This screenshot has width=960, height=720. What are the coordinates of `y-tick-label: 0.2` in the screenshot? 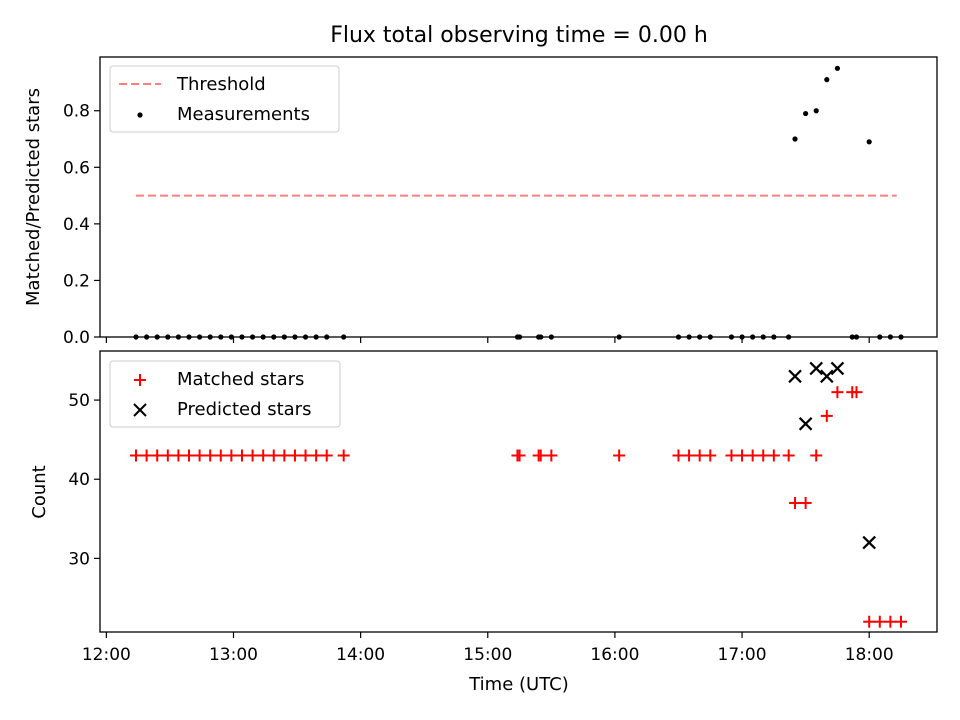 It's located at (76, 281).